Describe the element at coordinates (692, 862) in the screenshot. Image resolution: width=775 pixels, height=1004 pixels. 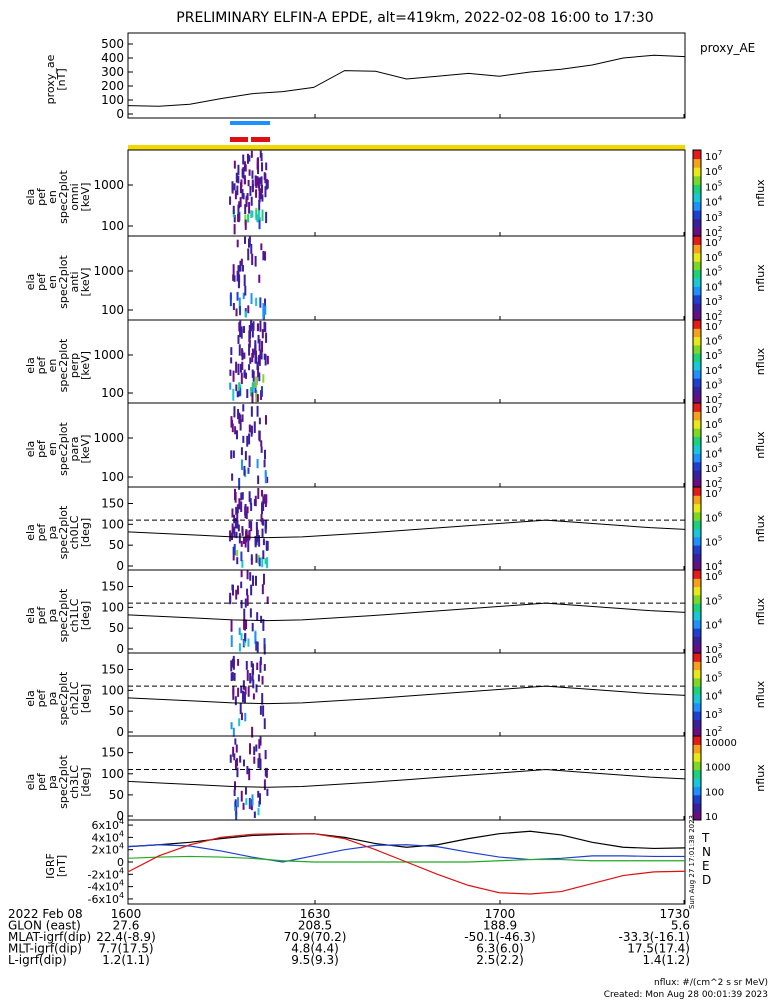
I see `igrf-timestamp-note: Sun Aug 27 17:01:38 2023` at that location.